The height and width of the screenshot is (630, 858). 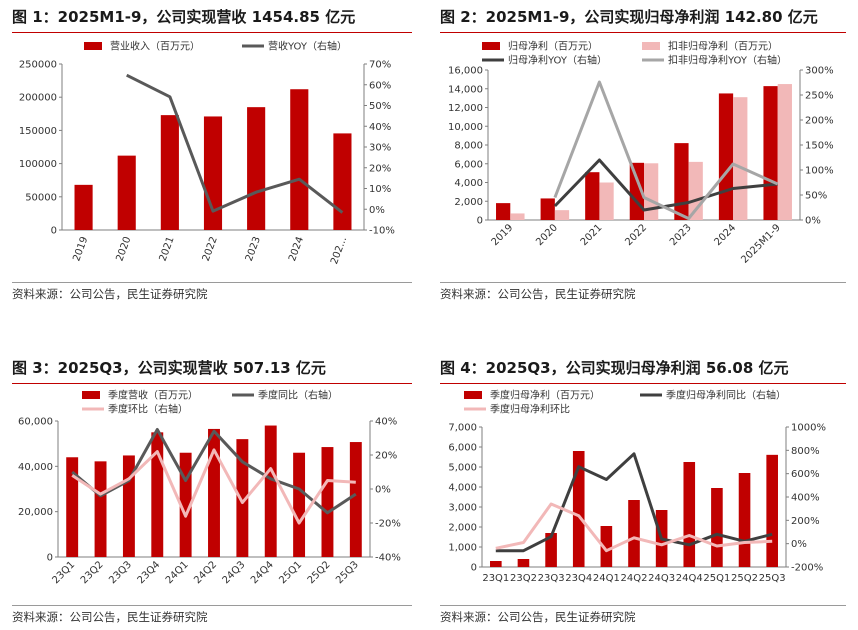 What do you see at coordinates (347, 572) in the screenshot?
I see `x-tick-label: 25Q3` at bounding box center [347, 572].